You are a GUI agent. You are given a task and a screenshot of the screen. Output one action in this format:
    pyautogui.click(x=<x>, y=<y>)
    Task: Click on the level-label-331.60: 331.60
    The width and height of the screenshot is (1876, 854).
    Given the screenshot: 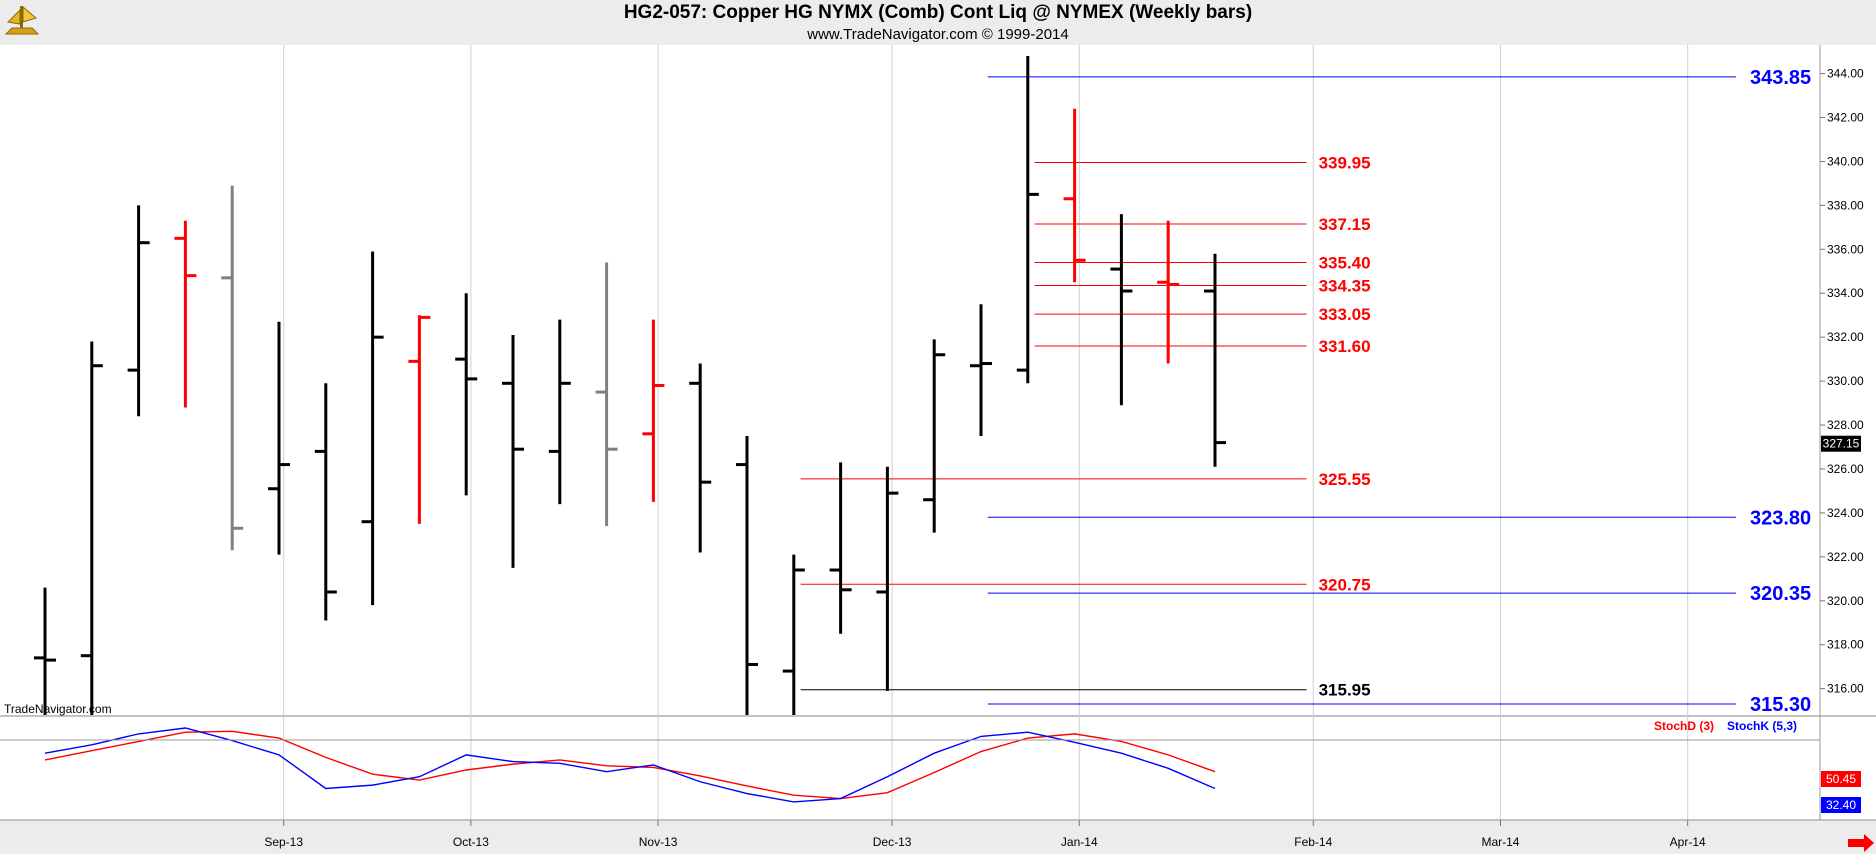 What is the action you would take?
    pyautogui.click(x=1345, y=346)
    